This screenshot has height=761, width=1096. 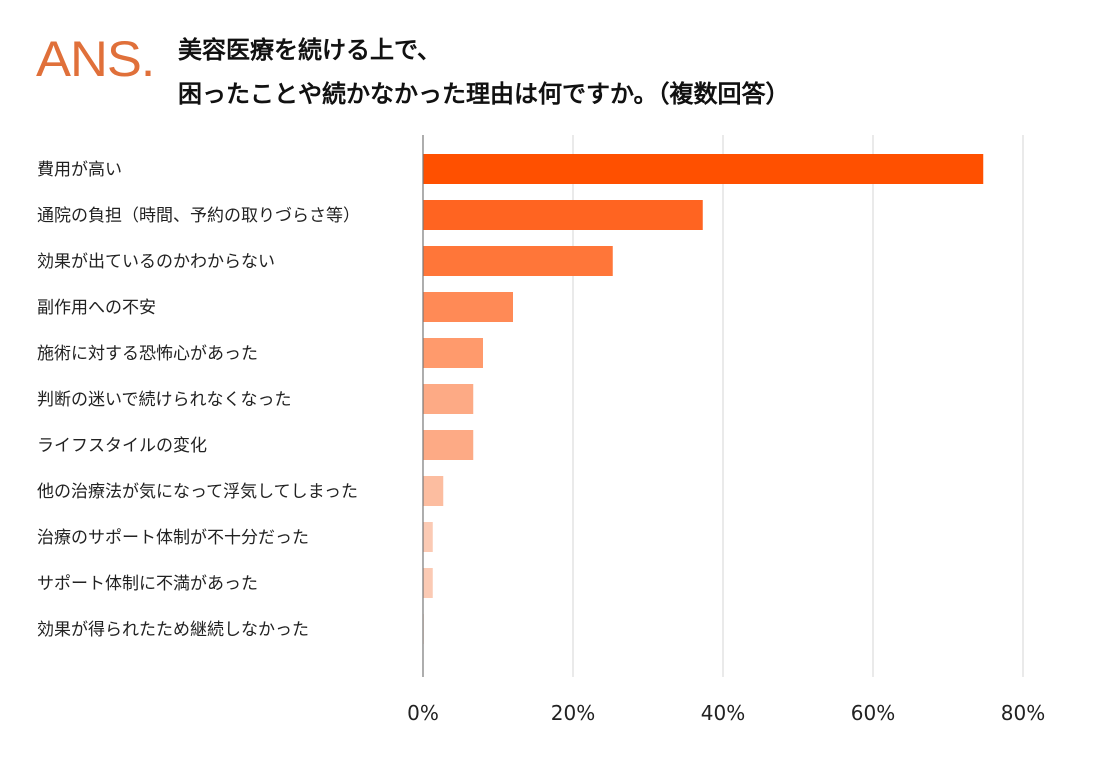 What do you see at coordinates (122, 446) in the screenshot?
I see `category-label: ライフスタイルの変化` at bounding box center [122, 446].